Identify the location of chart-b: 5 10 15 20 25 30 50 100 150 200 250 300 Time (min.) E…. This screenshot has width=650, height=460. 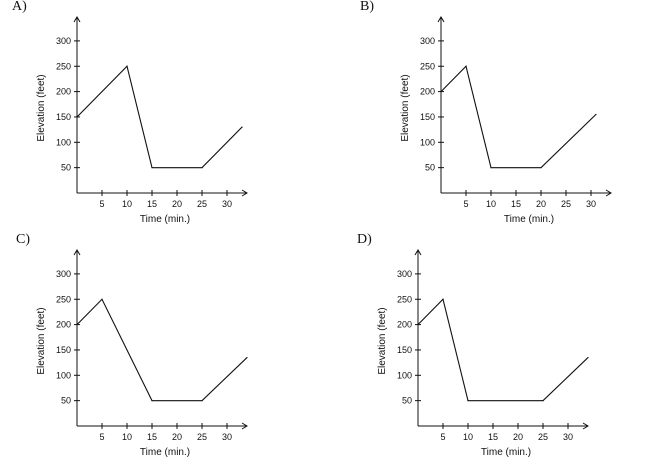
(506, 120).